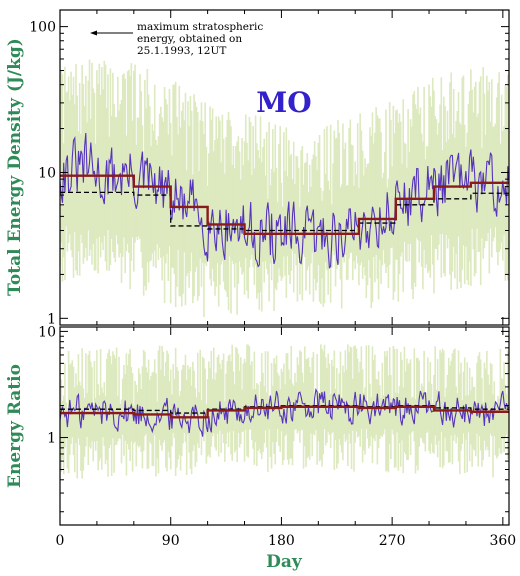 The width and height of the screenshot is (520, 576). Describe the element at coordinates (15, 167) in the screenshot. I see `top-y-axis-label: Total Energy Density (J/kg)` at that location.